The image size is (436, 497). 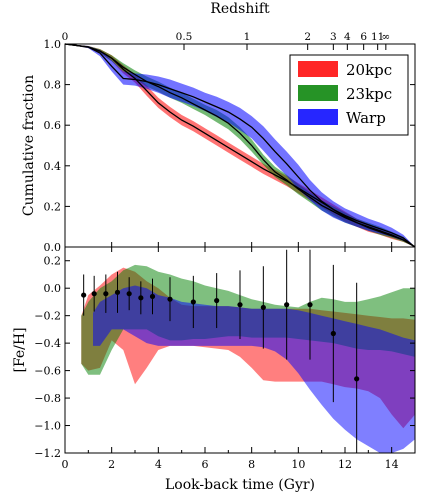 What do you see at coordinates (111, 464) in the screenshot?
I see `bottom-xtick-label: 2` at bounding box center [111, 464].